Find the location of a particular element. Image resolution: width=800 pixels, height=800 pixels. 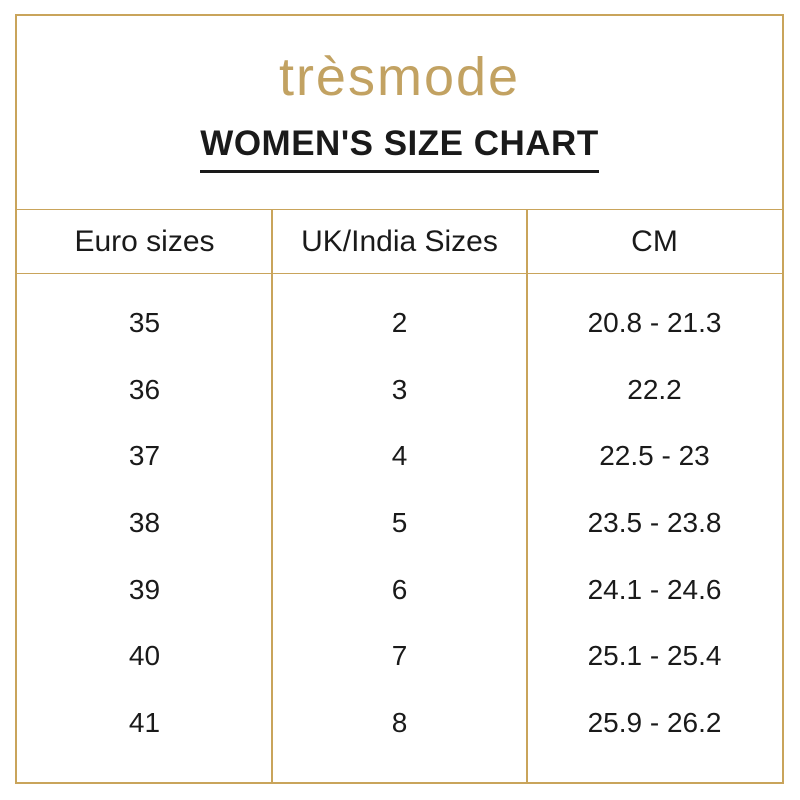

header-cm: CM is located at coordinates (654, 241).